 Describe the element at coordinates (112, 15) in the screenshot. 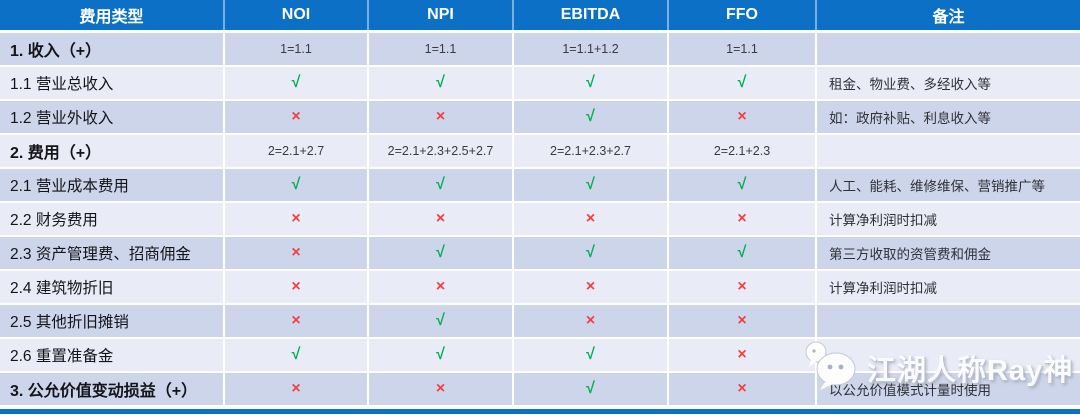

I see `column-header-expense-type: 费用类型` at that location.